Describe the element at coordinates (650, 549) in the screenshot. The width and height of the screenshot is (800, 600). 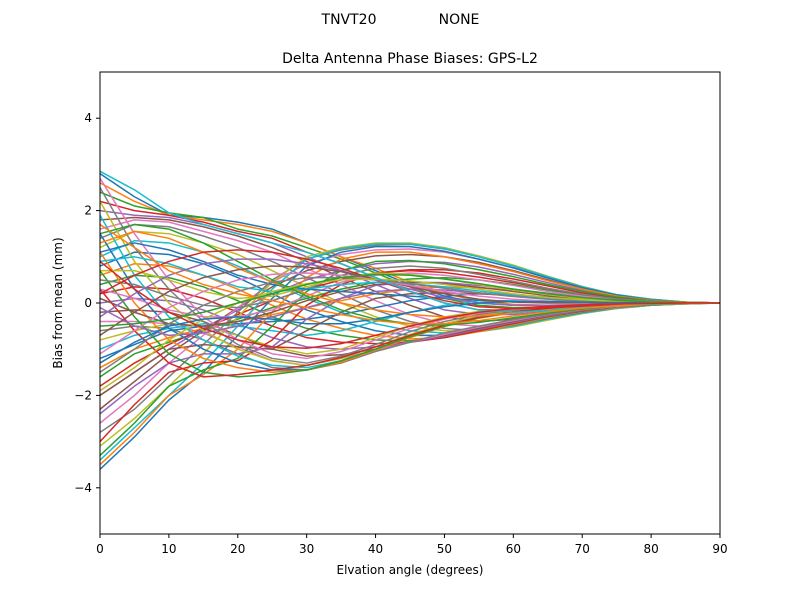
I see `x-tick-label: 80` at that location.